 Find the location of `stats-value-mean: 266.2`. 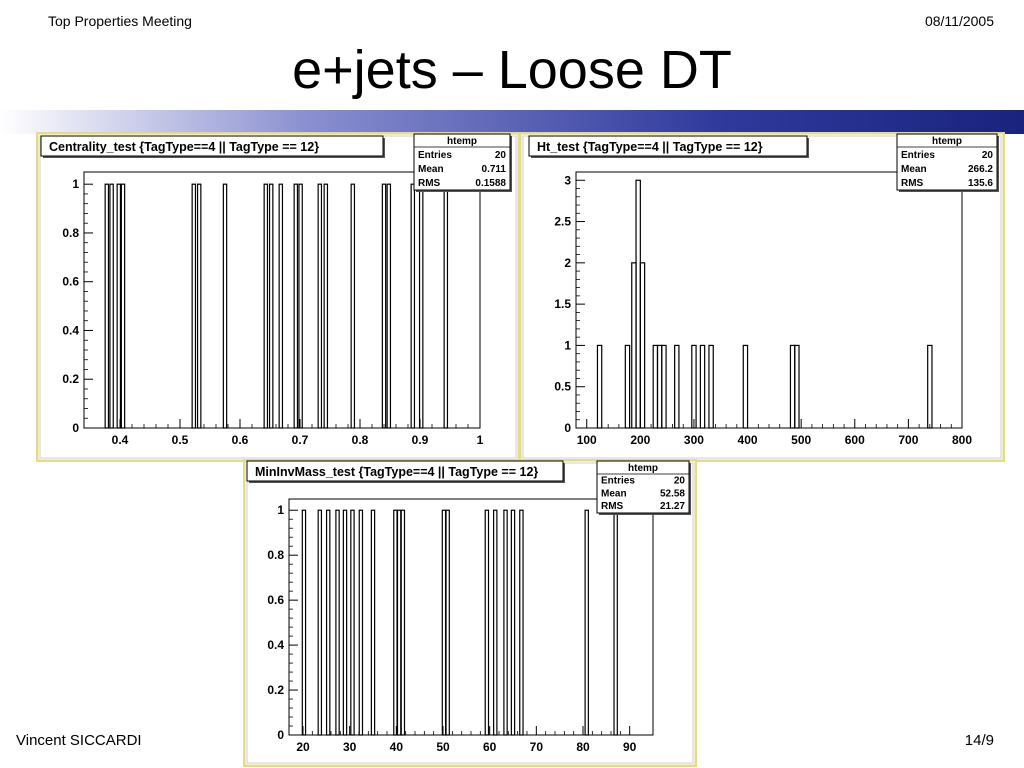

stats-value-mean: 266.2 is located at coordinates (980, 169).